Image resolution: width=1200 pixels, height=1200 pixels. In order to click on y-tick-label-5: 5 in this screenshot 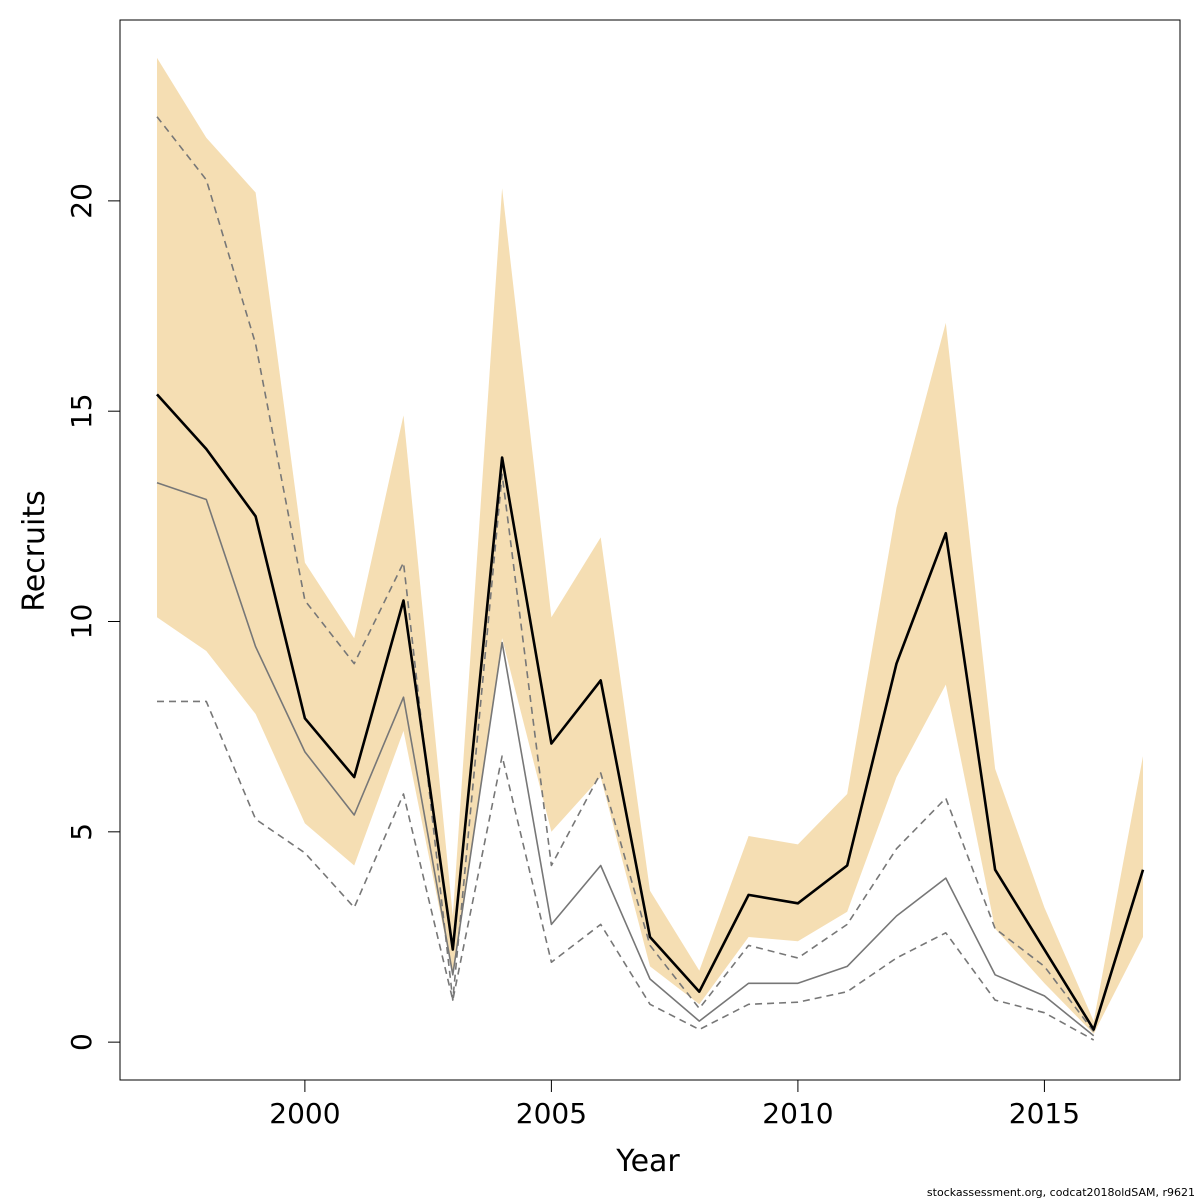, I will do `click(81, 832)`.